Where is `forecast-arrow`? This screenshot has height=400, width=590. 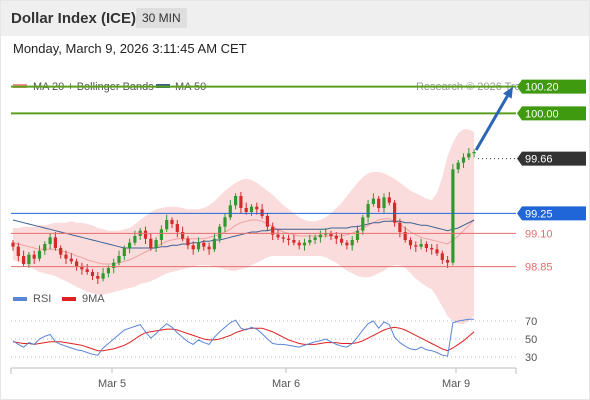
forecast-arrow is located at coordinates (493, 118).